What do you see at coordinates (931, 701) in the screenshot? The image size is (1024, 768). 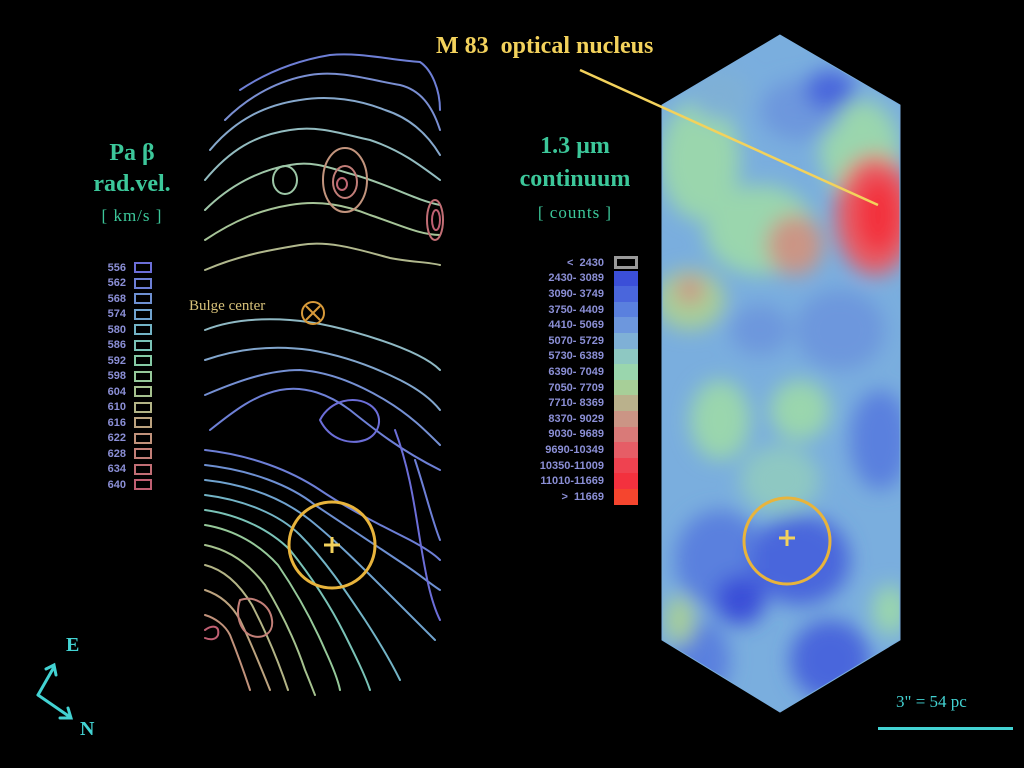 I see `scale-label: 3" = 54 pc` at bounding box center [931, 701].